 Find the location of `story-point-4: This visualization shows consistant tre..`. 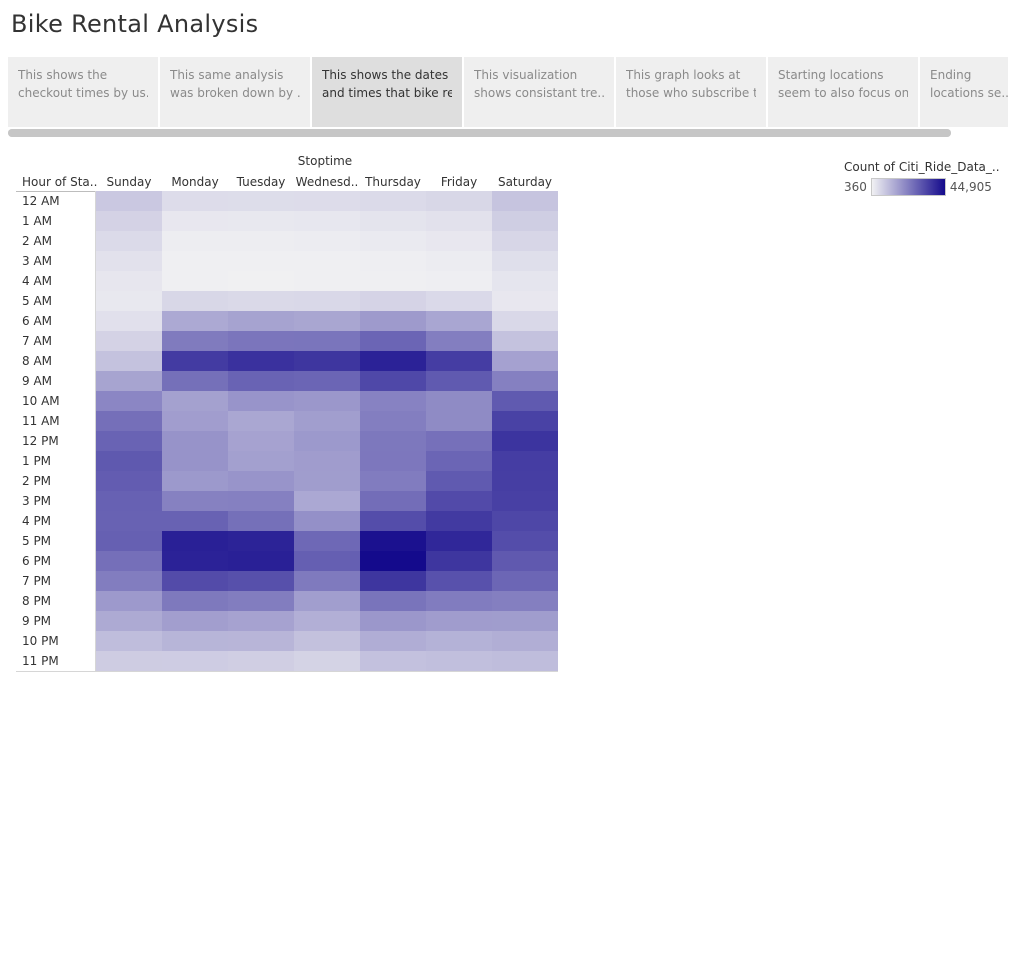

story-point-4: This visualization shows consistant tre.. is located at coordinates (539, 92).